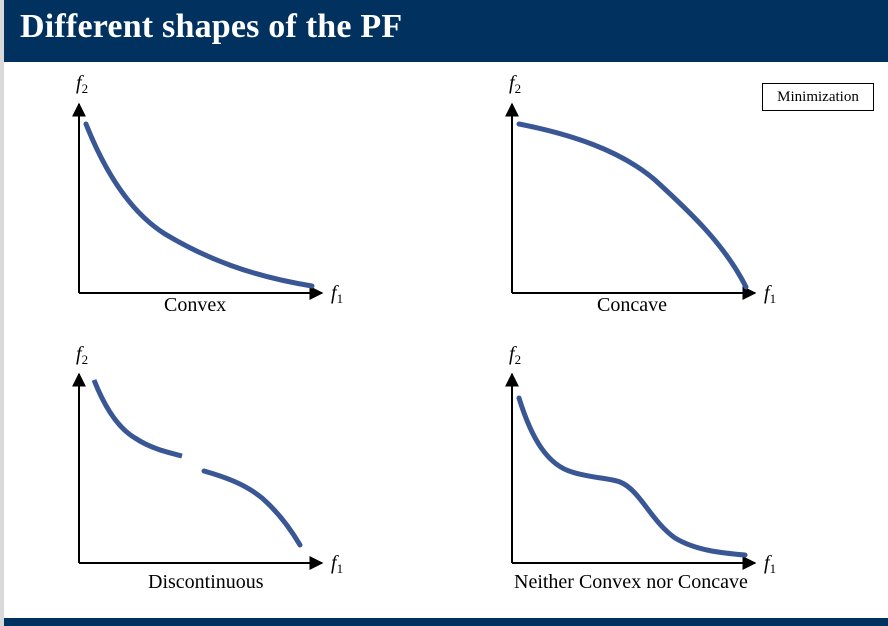 Image resolution: width=888 pixels, height=626 pixels. I want to click on y-axis-label-concave: f2, so click(515, 84).